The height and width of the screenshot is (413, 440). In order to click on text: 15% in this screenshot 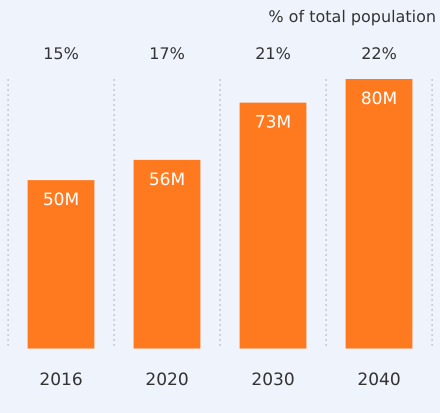, I will do `click(61, 54)`.